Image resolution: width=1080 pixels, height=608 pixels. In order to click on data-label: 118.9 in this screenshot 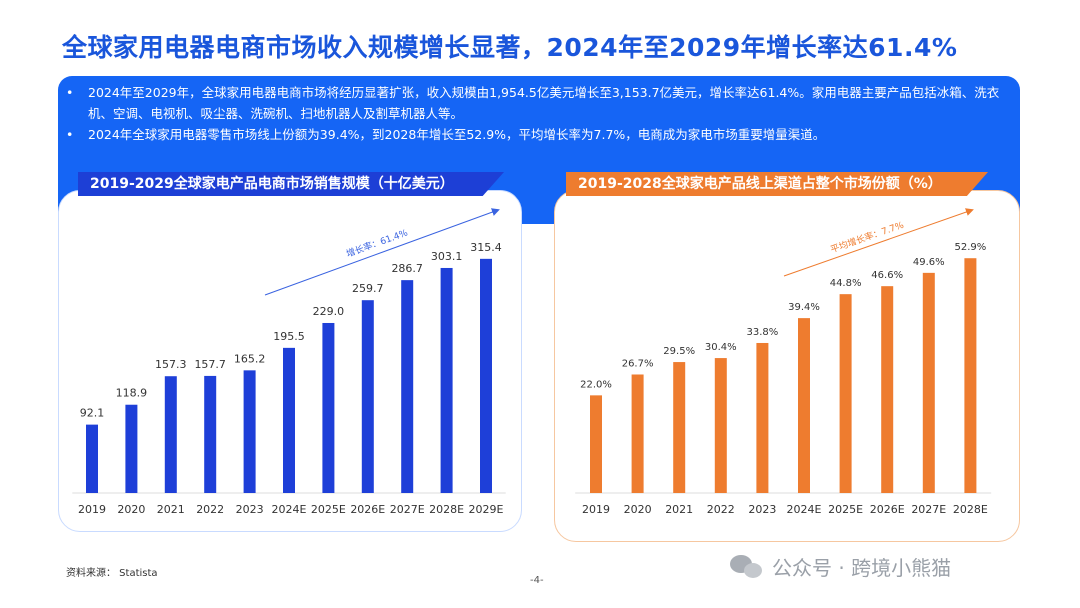, I will do `click(131, 393)`.